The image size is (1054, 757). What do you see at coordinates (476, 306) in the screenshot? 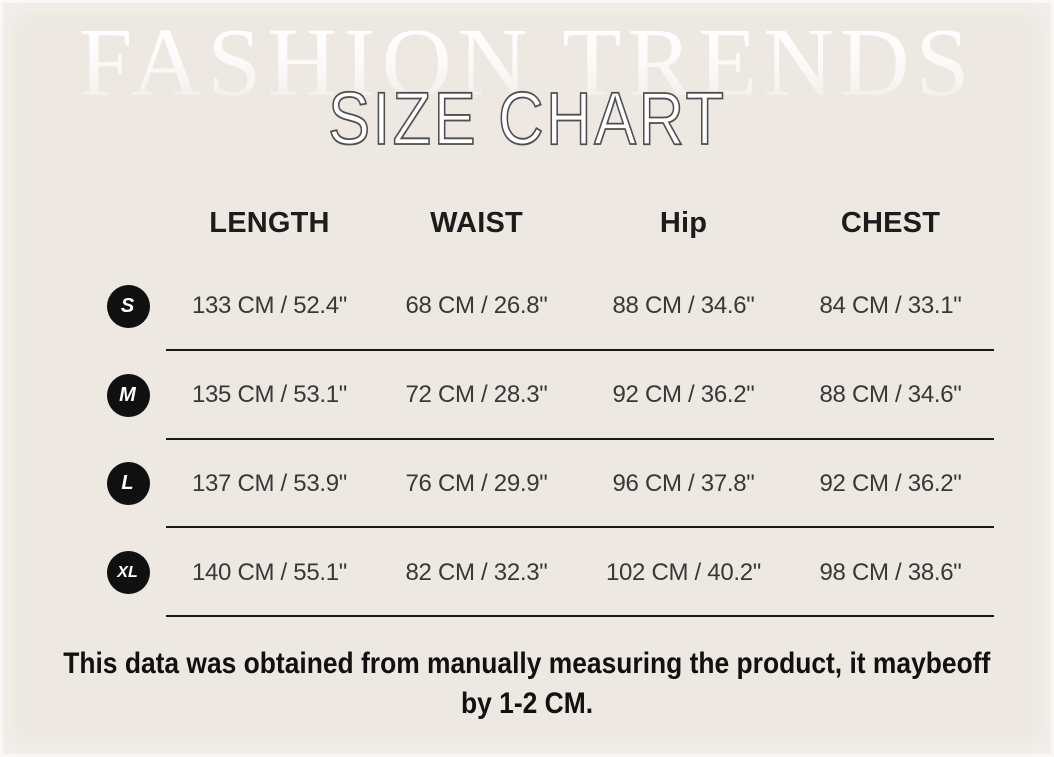
I see `waist-value: 68 CM / 26.8"` at bounding box center [476, 306].